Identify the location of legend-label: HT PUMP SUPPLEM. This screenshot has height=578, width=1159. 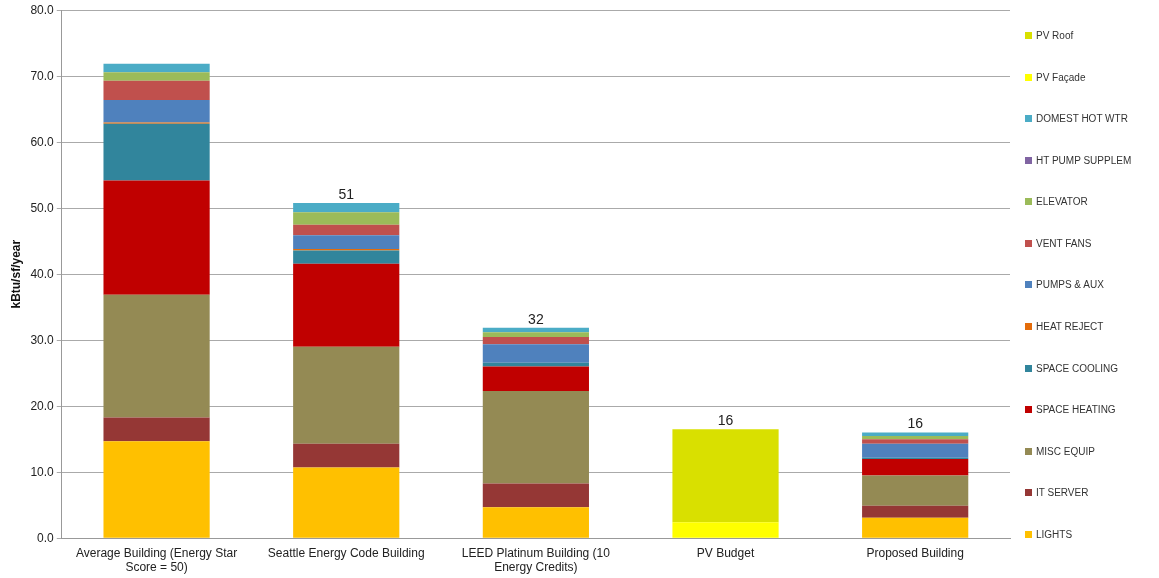
(1084, 160).